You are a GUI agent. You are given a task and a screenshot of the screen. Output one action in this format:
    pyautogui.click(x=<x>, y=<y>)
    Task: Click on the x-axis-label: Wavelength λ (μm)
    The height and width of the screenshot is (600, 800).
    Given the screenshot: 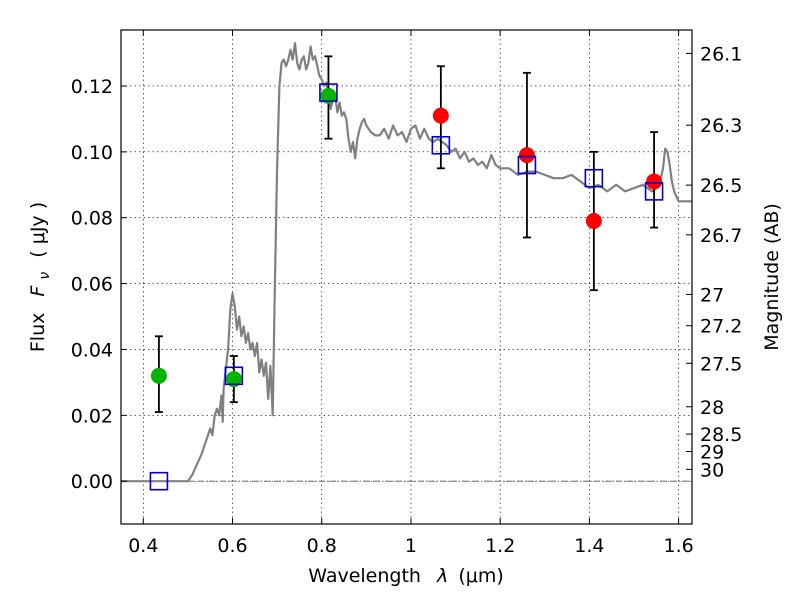 What is the action you would take?
    pyautogui.click(x=405, y=576)
    